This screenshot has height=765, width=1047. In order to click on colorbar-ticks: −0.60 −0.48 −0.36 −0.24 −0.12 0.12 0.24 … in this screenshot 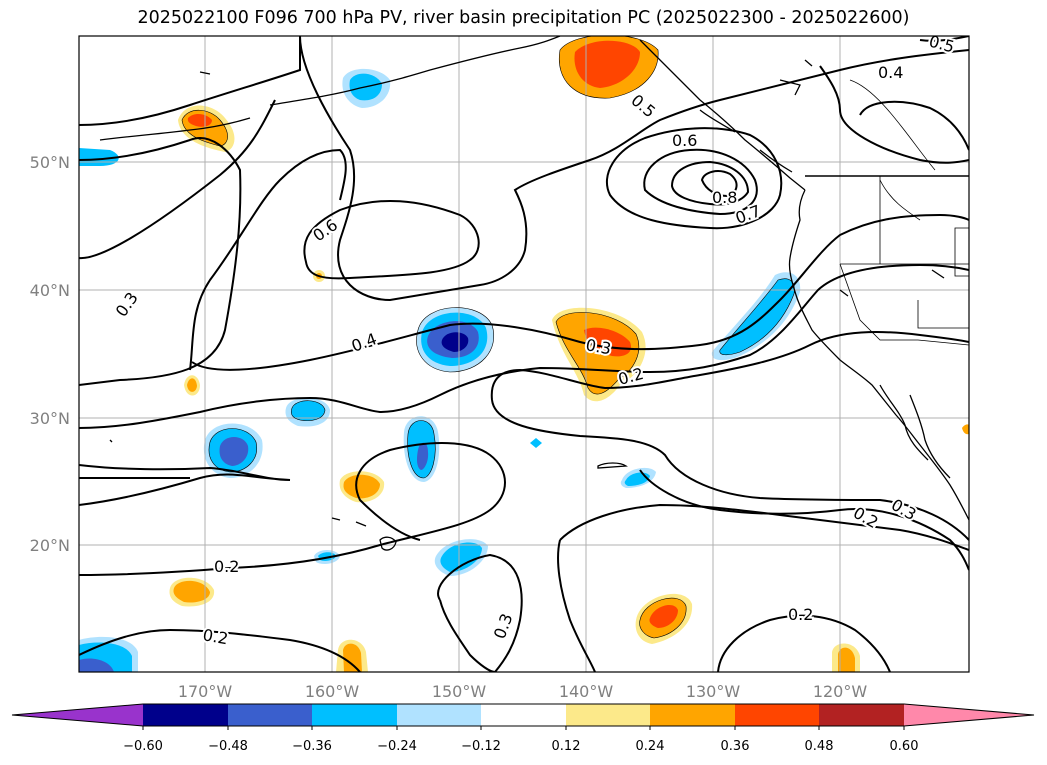, I will do `click(520, 746)`.